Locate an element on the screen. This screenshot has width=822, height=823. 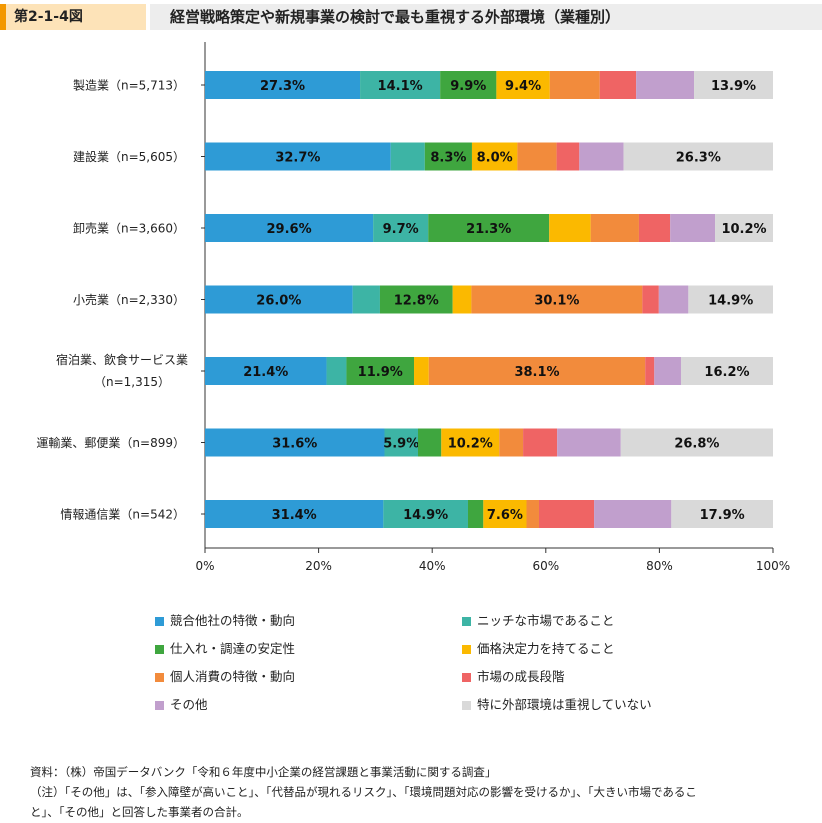
data-label: 29.6% is located at coordinates (289, 229).